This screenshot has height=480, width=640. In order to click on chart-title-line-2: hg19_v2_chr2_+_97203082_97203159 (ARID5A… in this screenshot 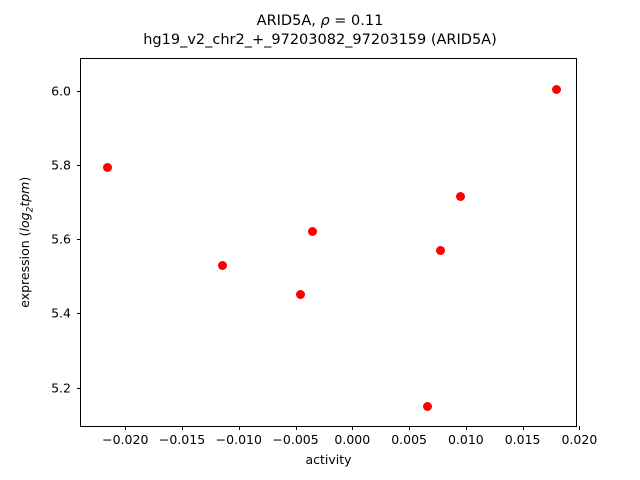, I will do `click(320, 40)`.